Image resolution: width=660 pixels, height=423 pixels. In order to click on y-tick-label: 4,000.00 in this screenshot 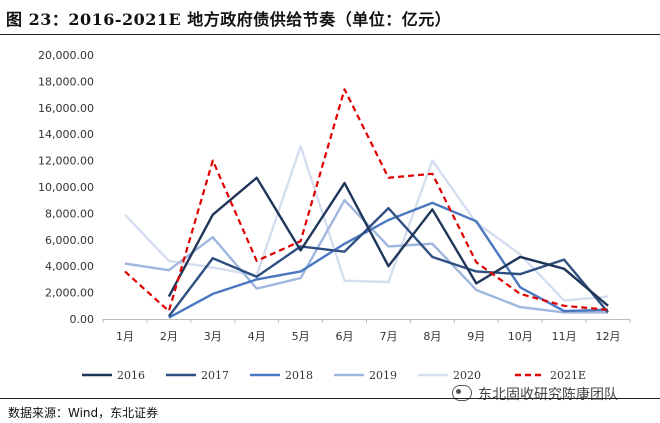, I will do `click(69, 266)`.